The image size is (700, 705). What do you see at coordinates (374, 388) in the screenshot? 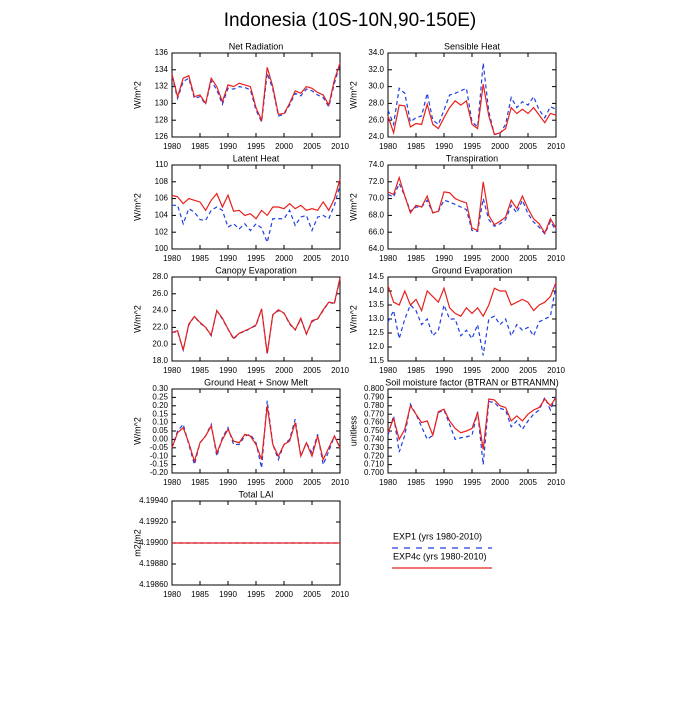
I see `y-tick-label: 0.800` at bounding box center [374, 388].